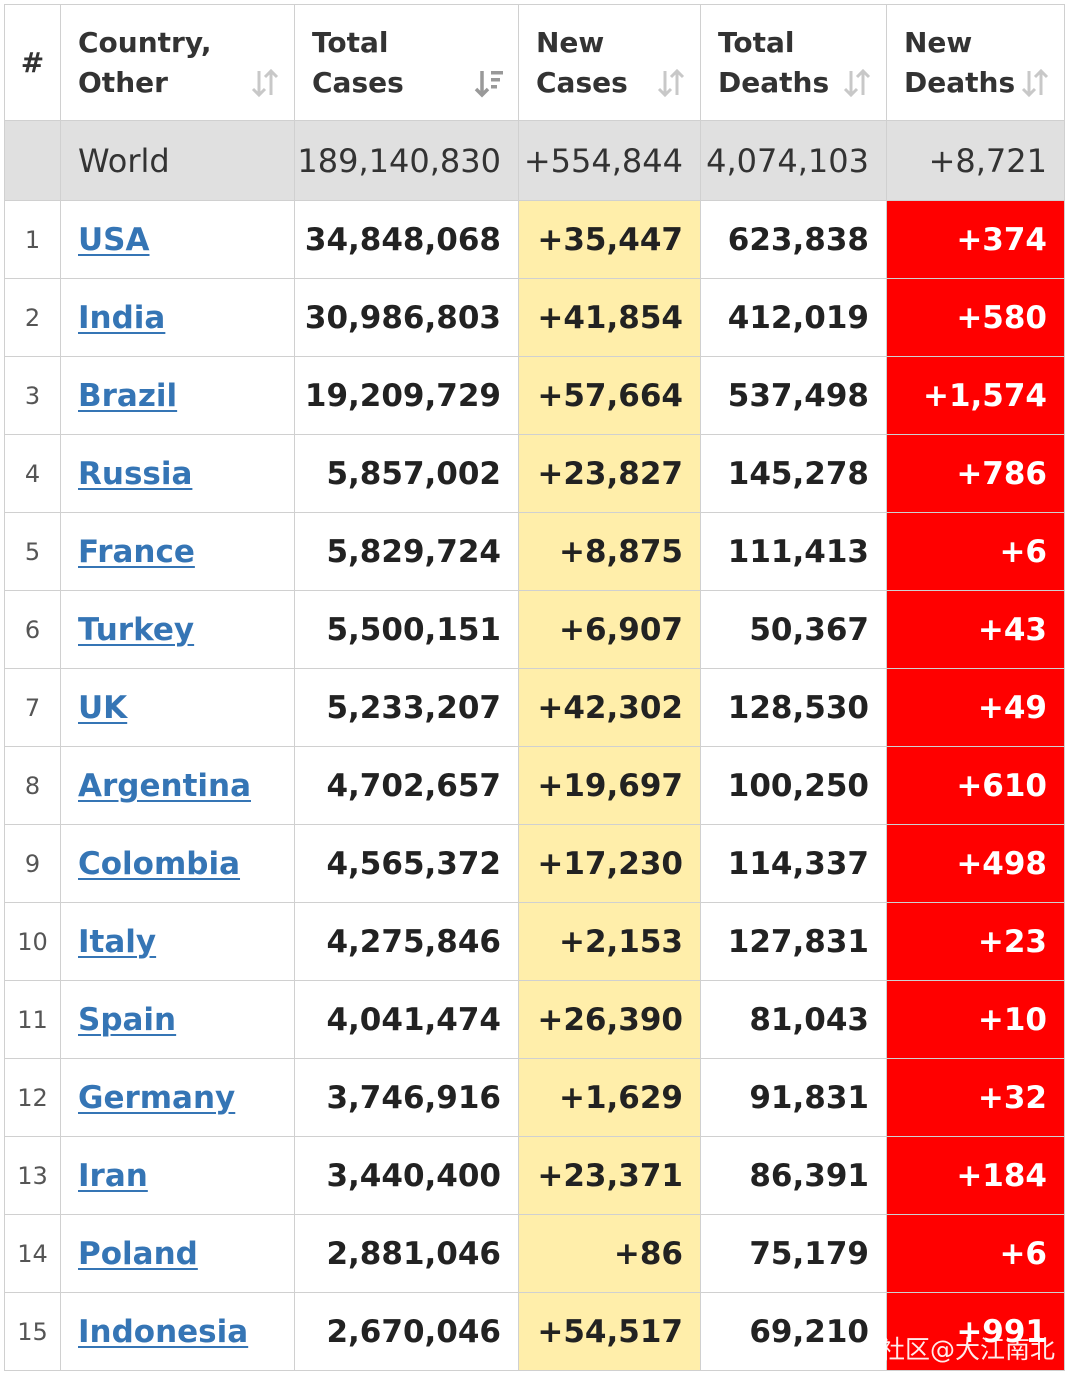 This screenshot has height=1375, width=1067. What do you see at coordinates (32, 1175) in the screenshot?
I see `rank-cell: 13` at bounding box center [32, 1175].